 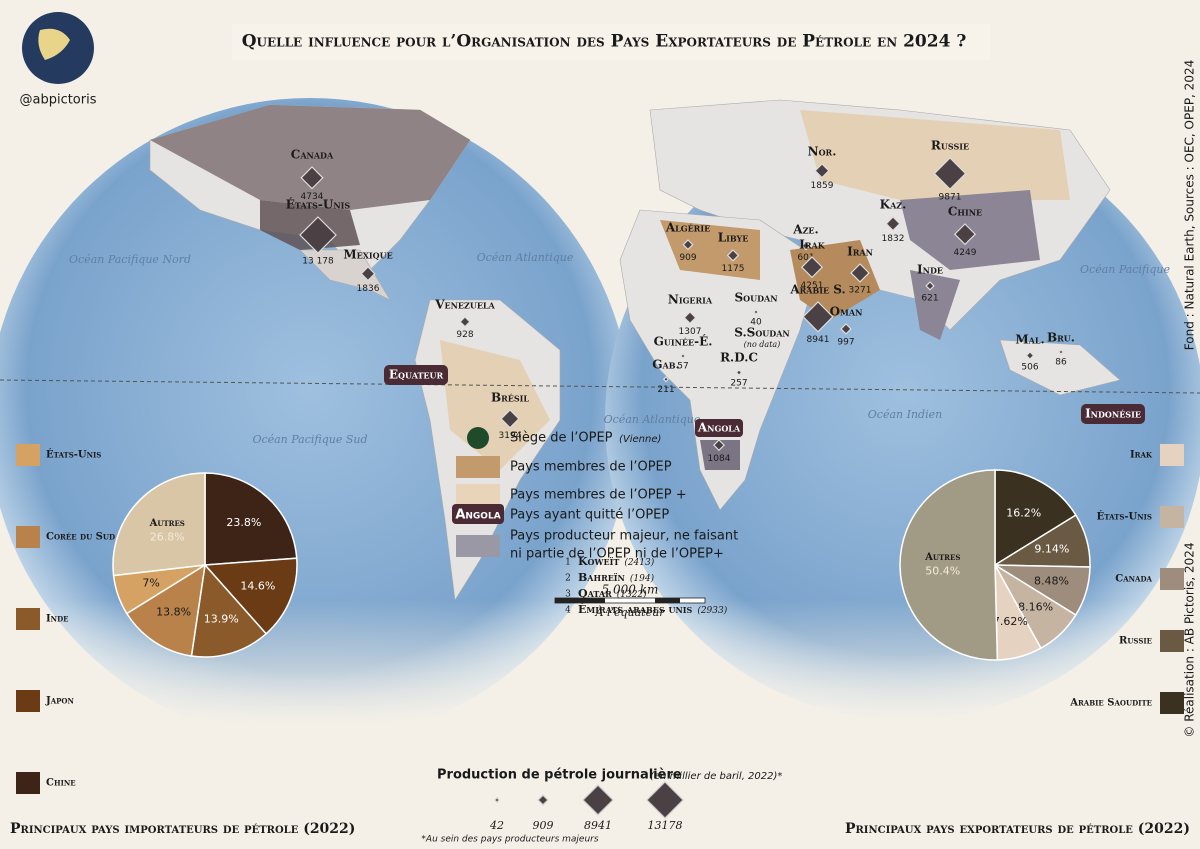 I want to click on size-label: 909, so click(x=543, y=825).